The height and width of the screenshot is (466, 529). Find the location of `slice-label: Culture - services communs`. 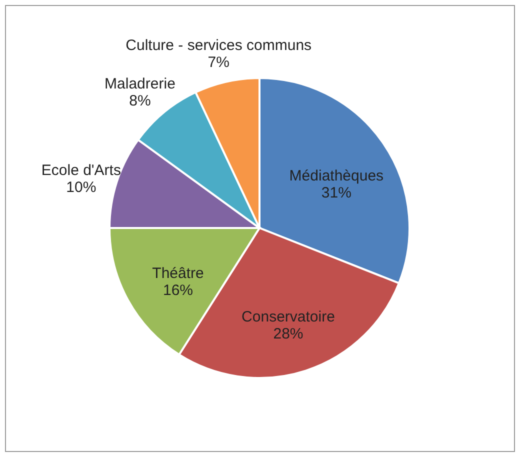

slice-label: Culture - services communs is located at coordinates (219, 45).